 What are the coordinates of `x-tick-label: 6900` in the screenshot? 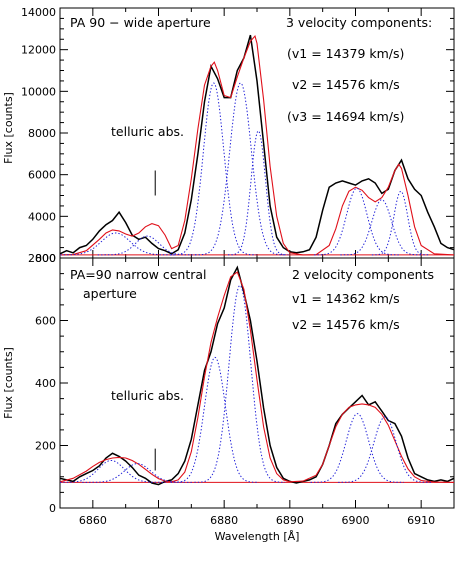 It's located at (356, 520).